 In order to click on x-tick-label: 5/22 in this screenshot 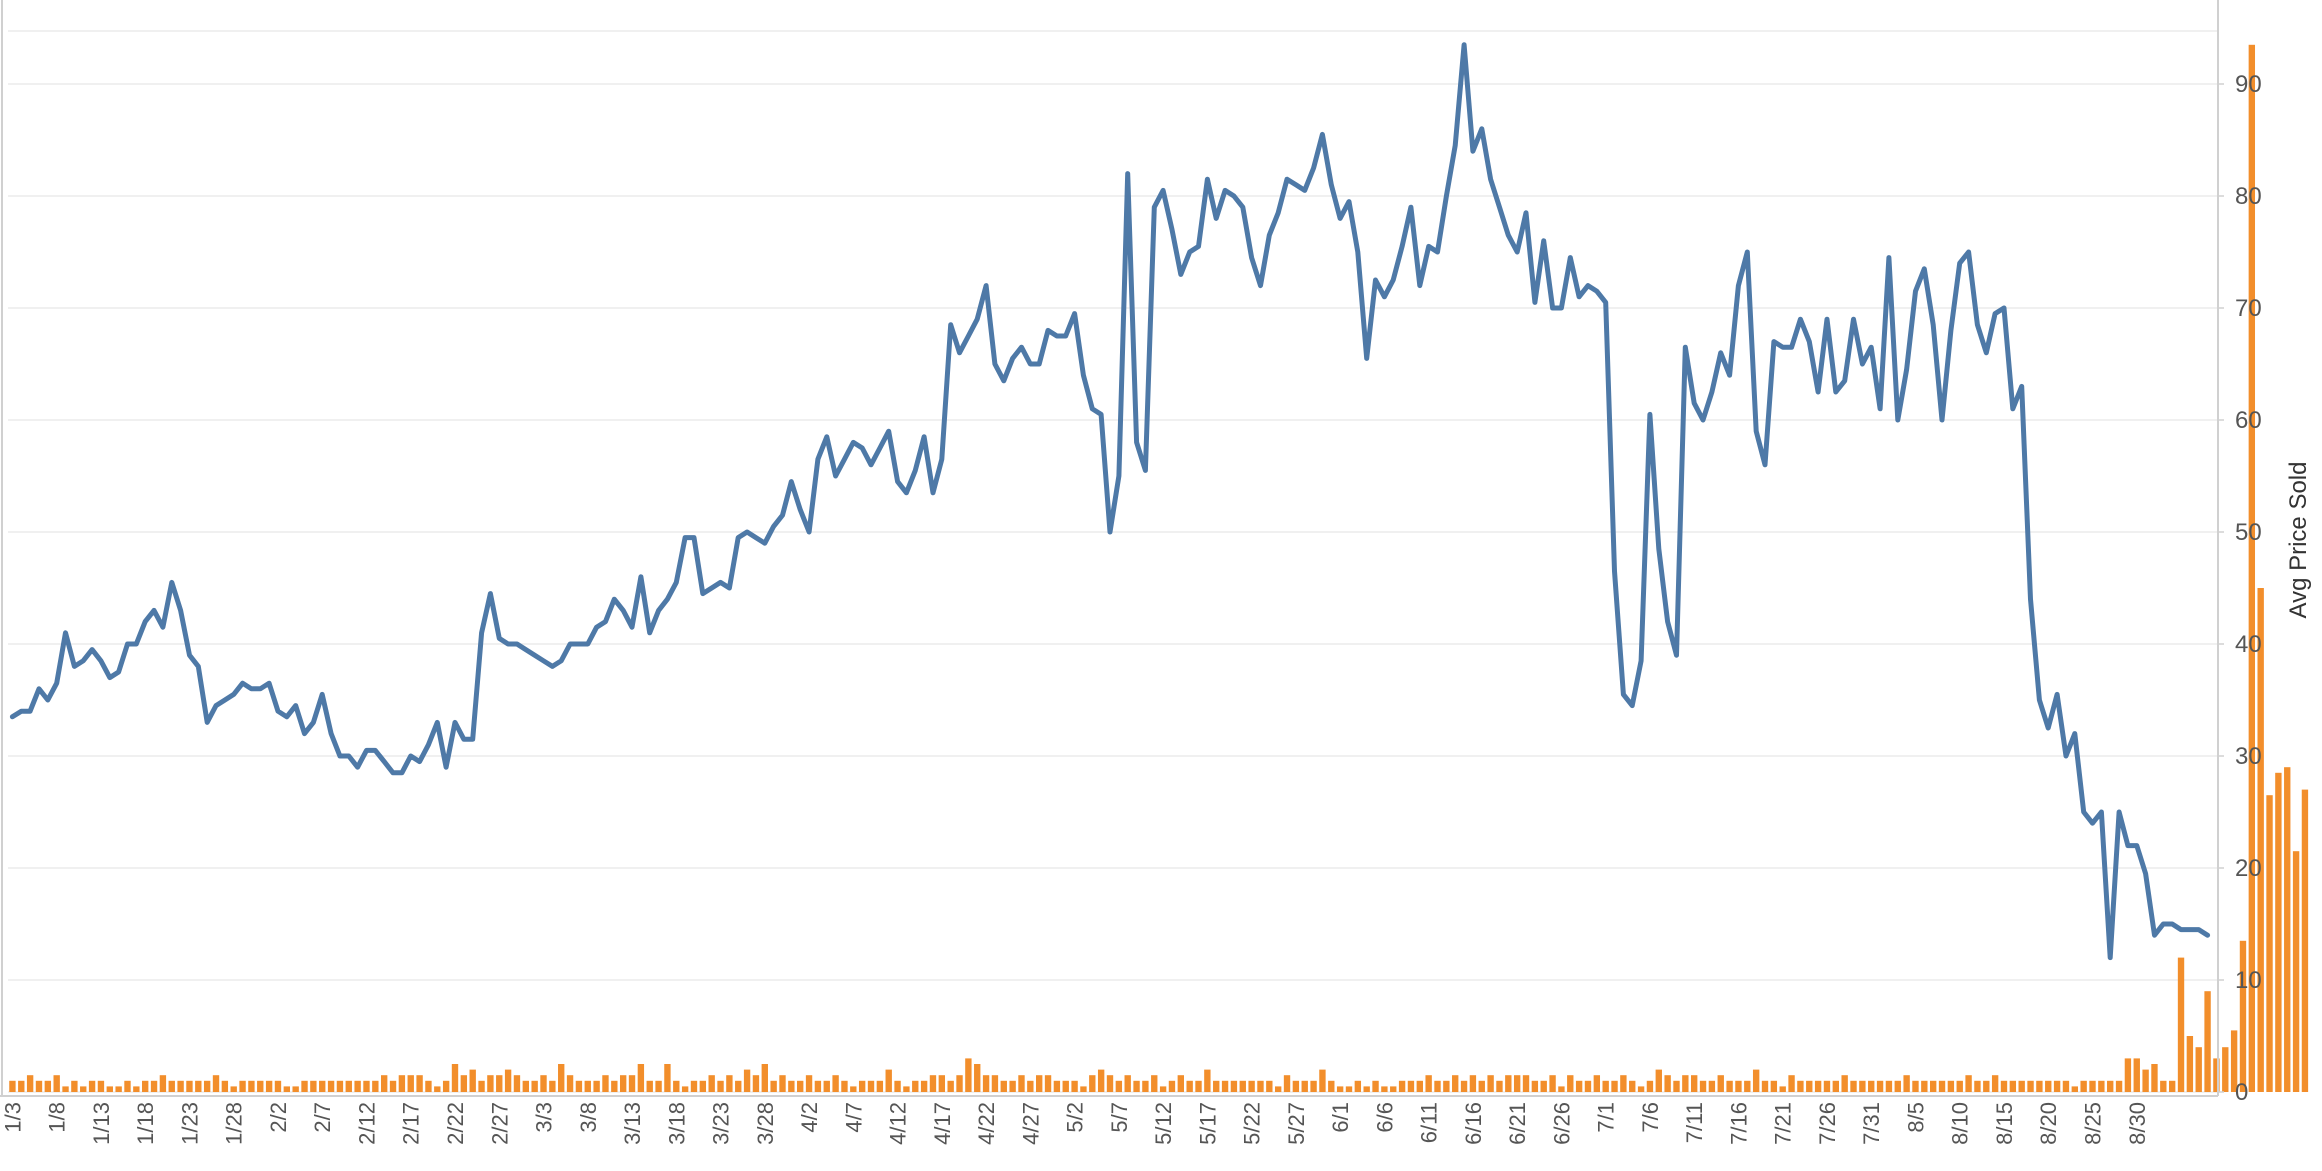, I will do `click(1252, 1123)`.